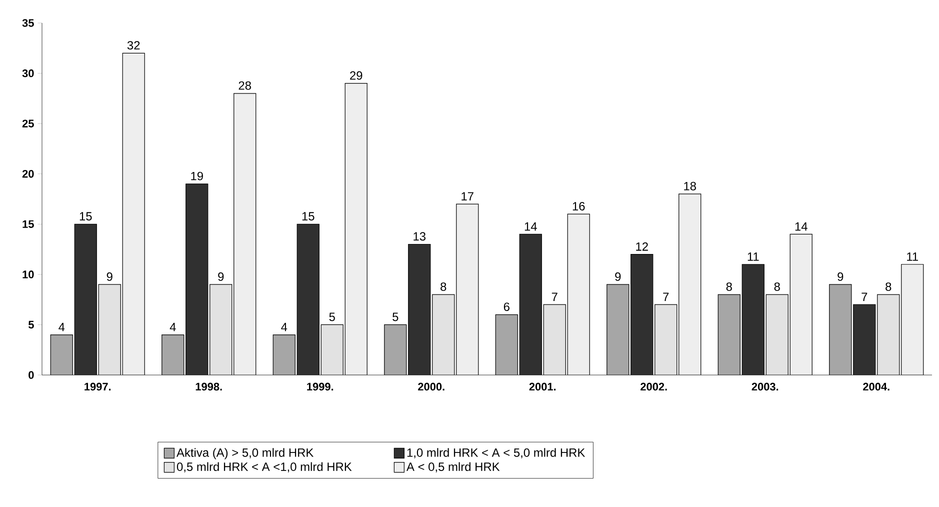 Image resolution: width=939 pixels, height=507 pixels. Describe the element at coordinates (496, 453) in the screenshot. I see `legend-label: 1,0 mlrd HRK < A < 5,0 mlrd HRK` at that location.